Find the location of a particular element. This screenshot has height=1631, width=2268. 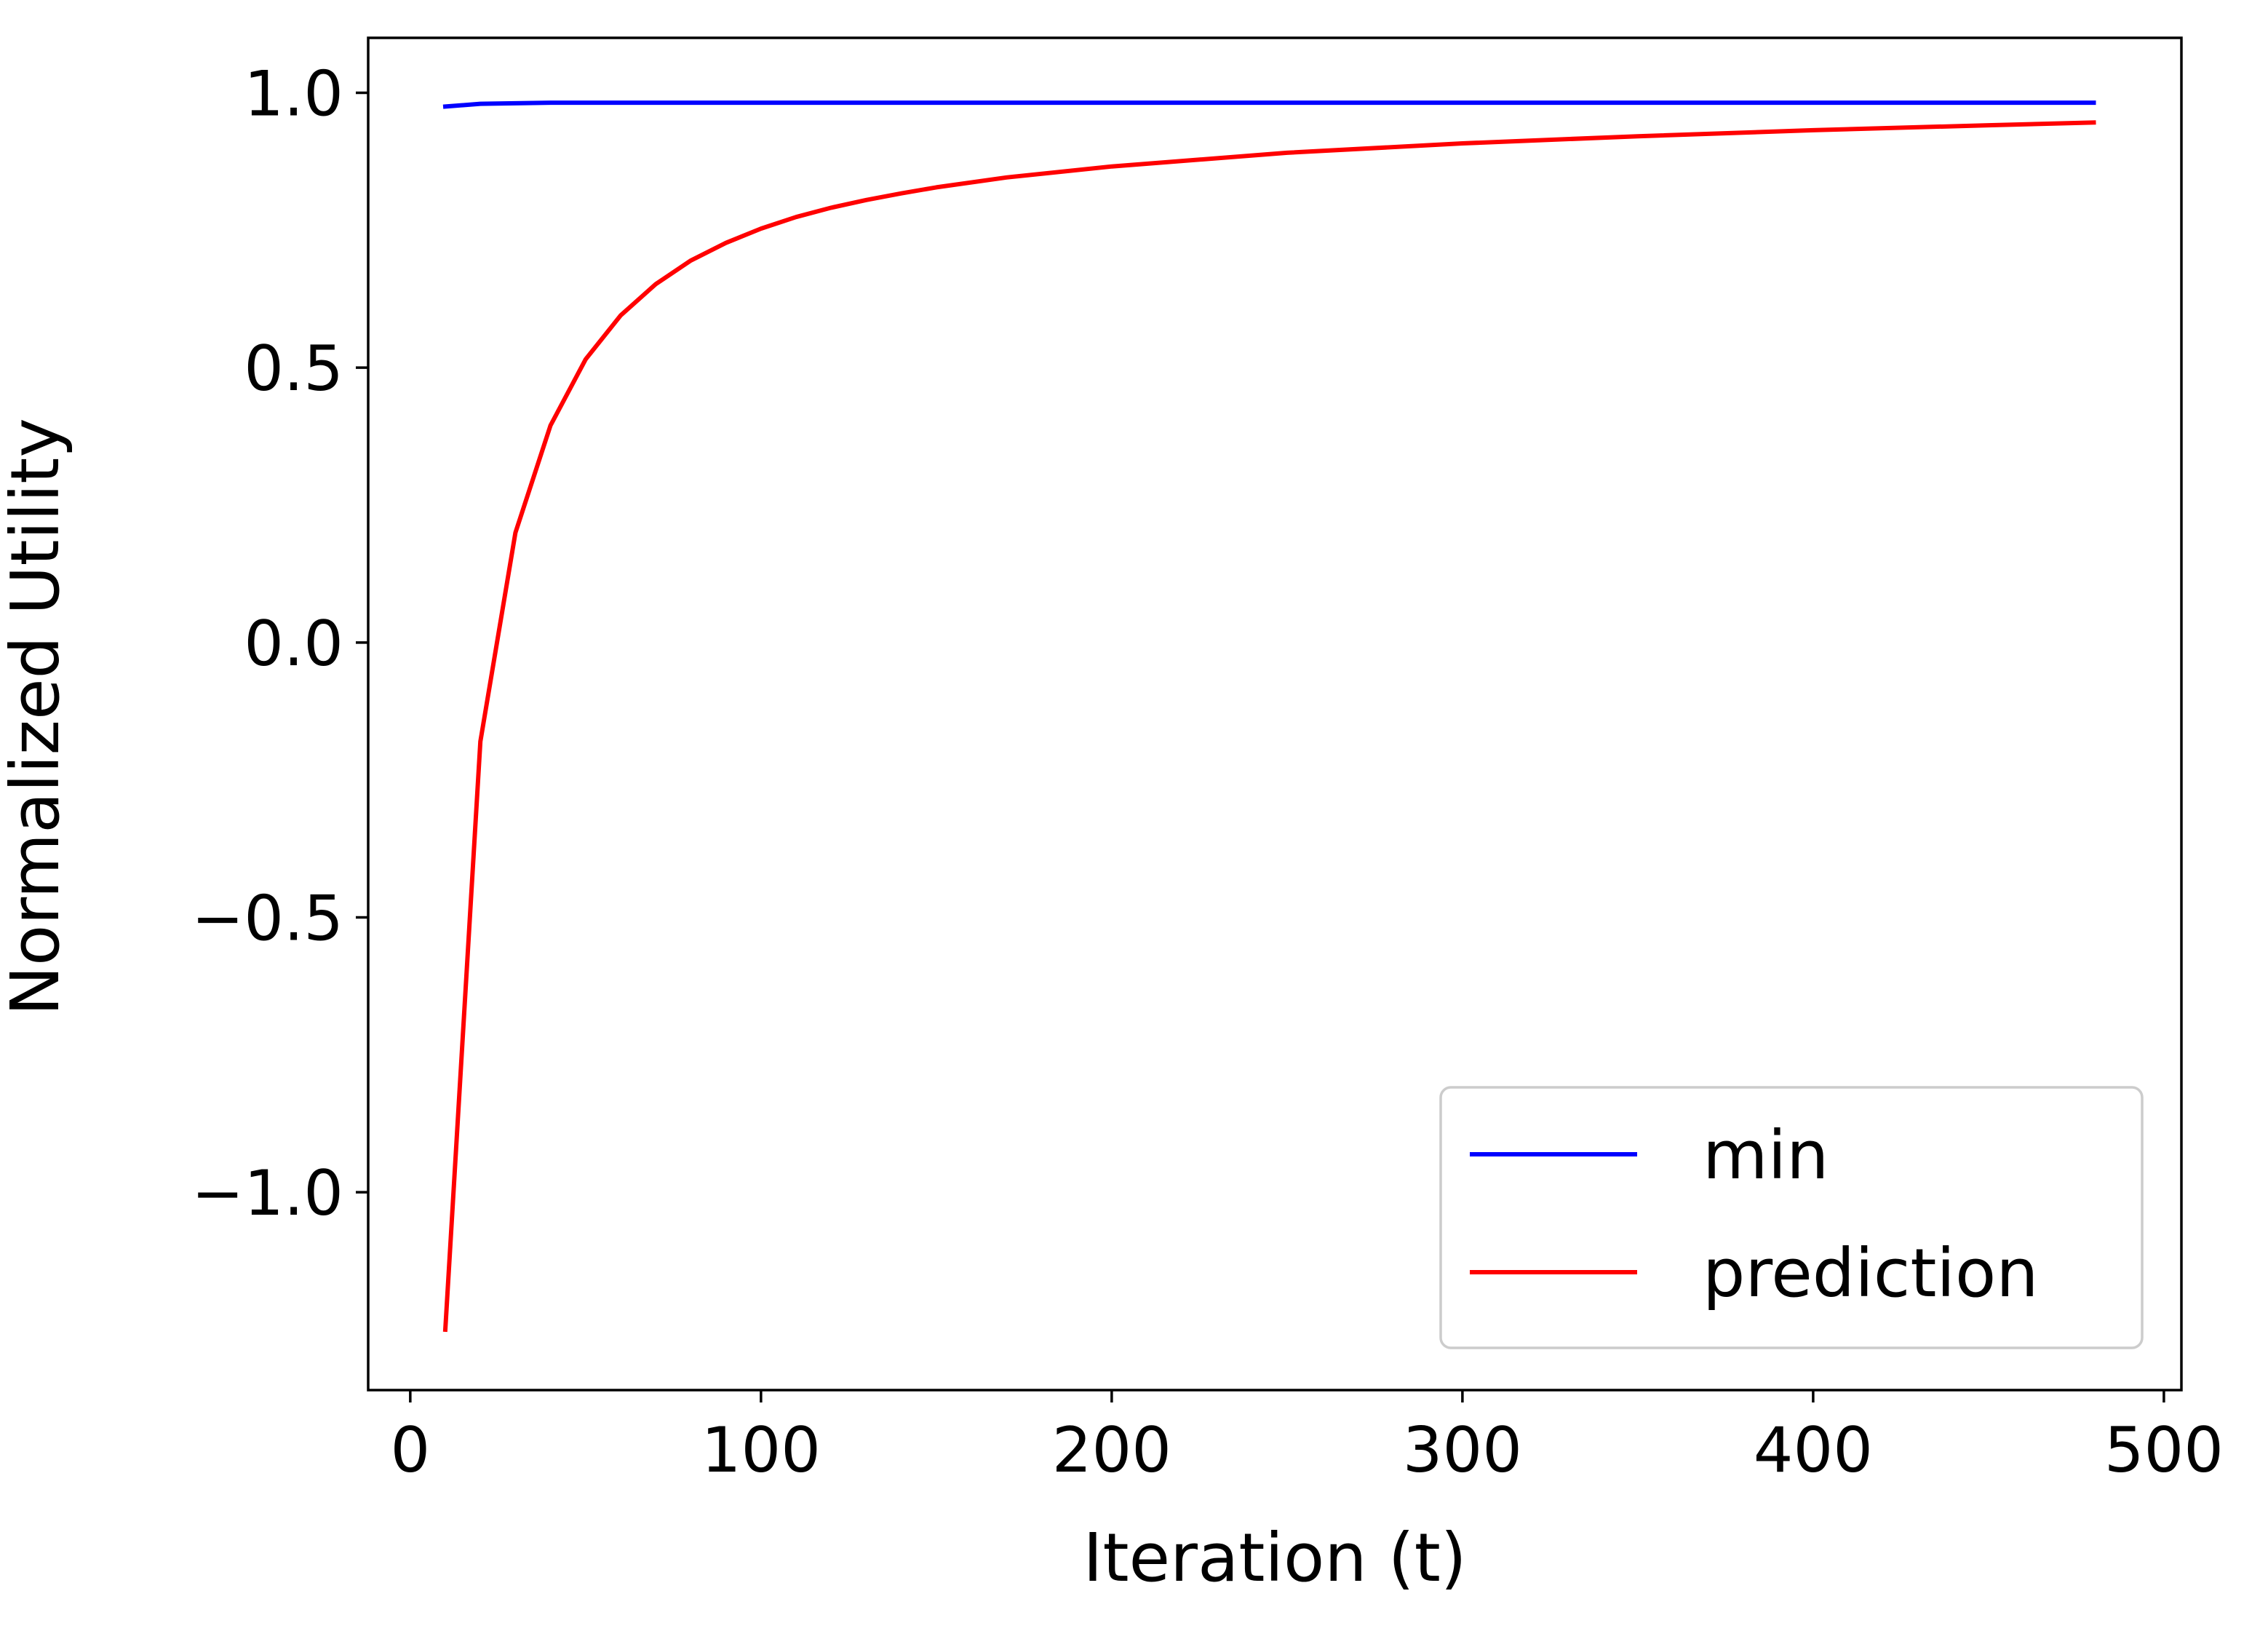

y-tick-label: 0.5 is located at coordinates (293, 369).